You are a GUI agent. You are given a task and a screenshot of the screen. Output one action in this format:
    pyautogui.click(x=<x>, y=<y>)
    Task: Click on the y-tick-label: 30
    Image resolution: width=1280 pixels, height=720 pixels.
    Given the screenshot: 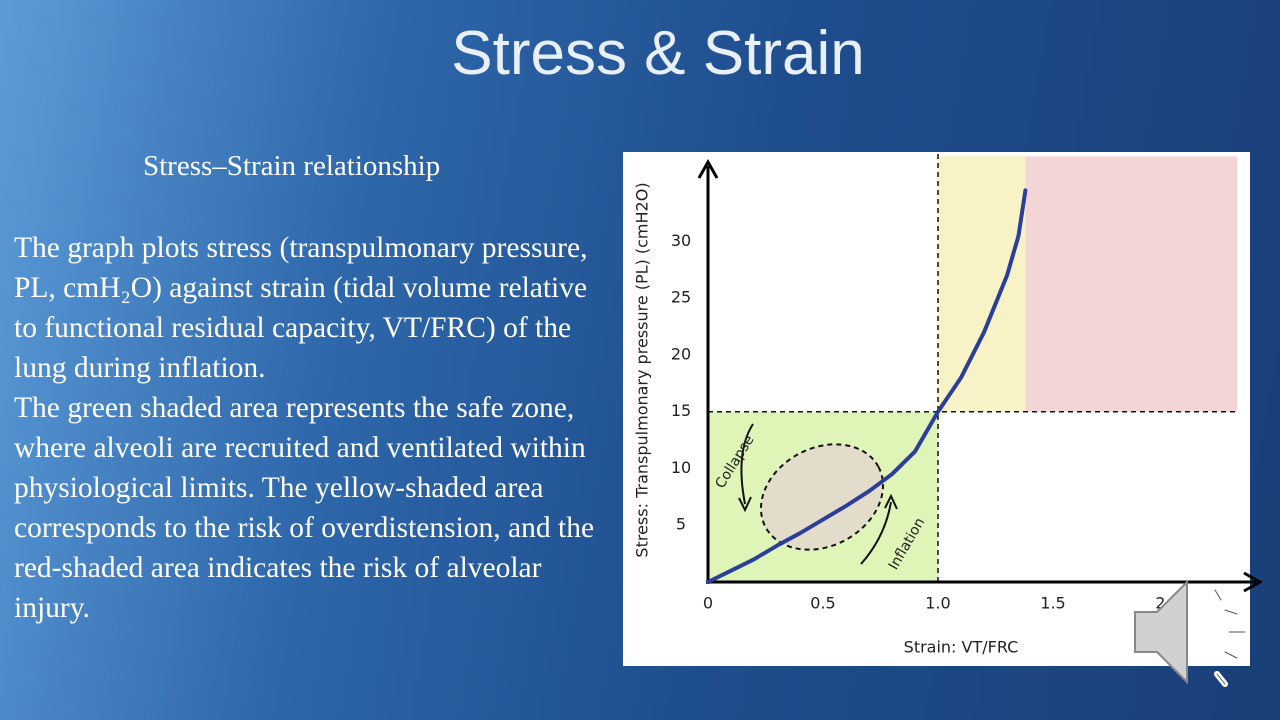 What is the action you would take?
    pyautogui.click(x=681, y=240)
    